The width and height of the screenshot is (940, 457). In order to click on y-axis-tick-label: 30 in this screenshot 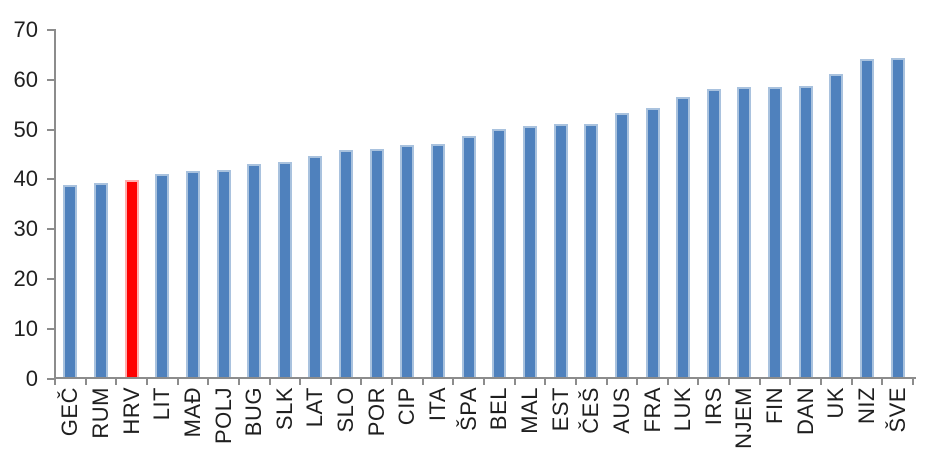, I will do `click(25, 229)`.